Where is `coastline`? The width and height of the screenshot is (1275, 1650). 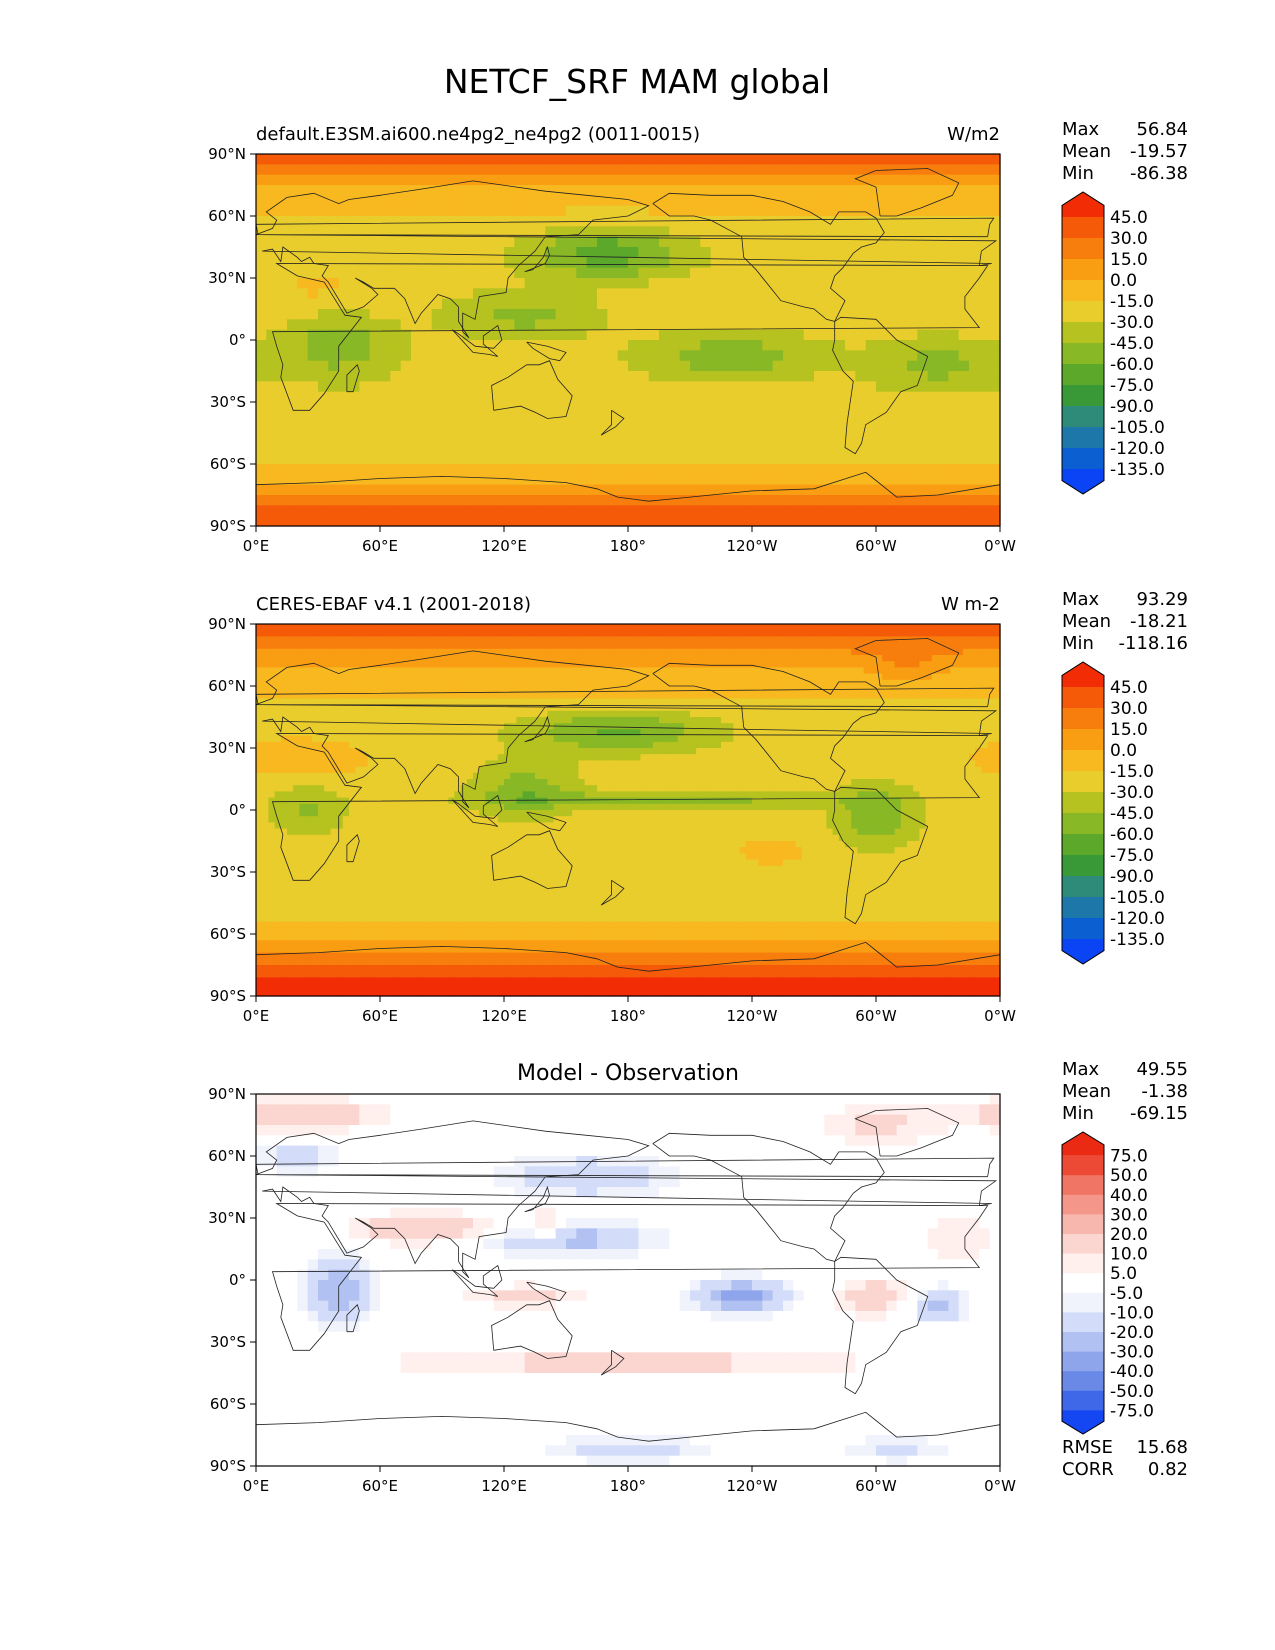
coastline is located at coordinates (612, 422).